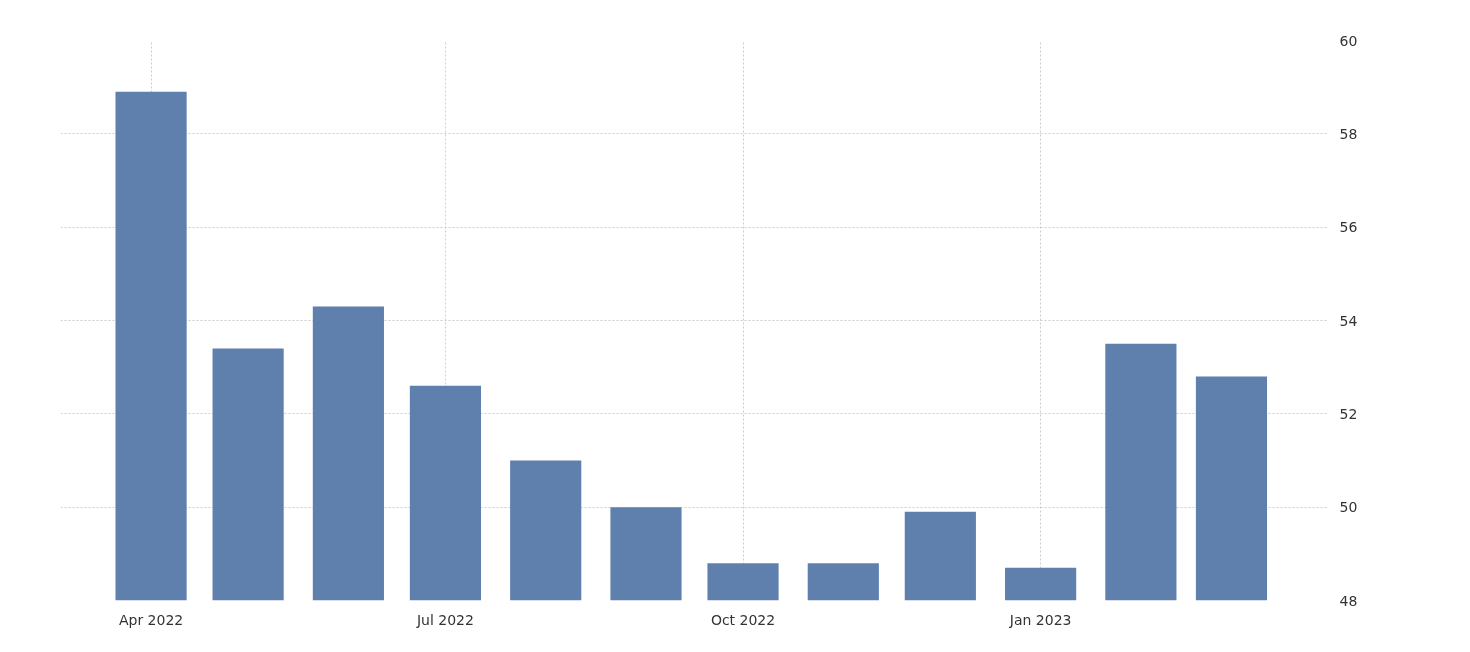 This screenshot has height=652, width=1470. I want to click on x-tick-label: Apr 2022, so click(151, 619).